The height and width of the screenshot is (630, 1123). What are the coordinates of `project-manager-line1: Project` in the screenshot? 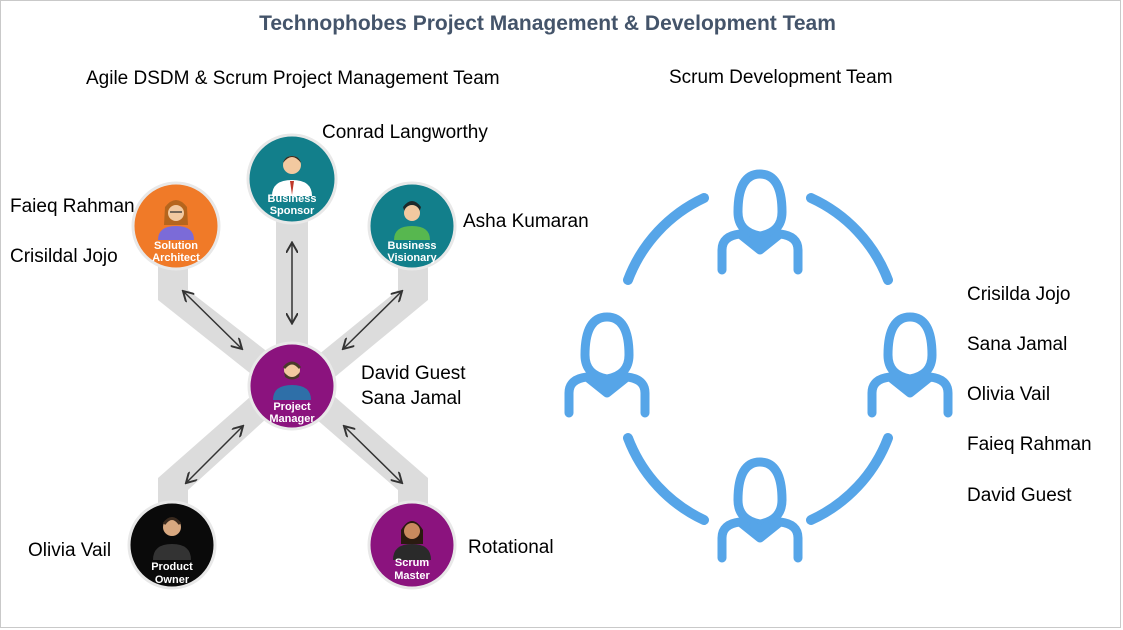 It's located at (292, 407).